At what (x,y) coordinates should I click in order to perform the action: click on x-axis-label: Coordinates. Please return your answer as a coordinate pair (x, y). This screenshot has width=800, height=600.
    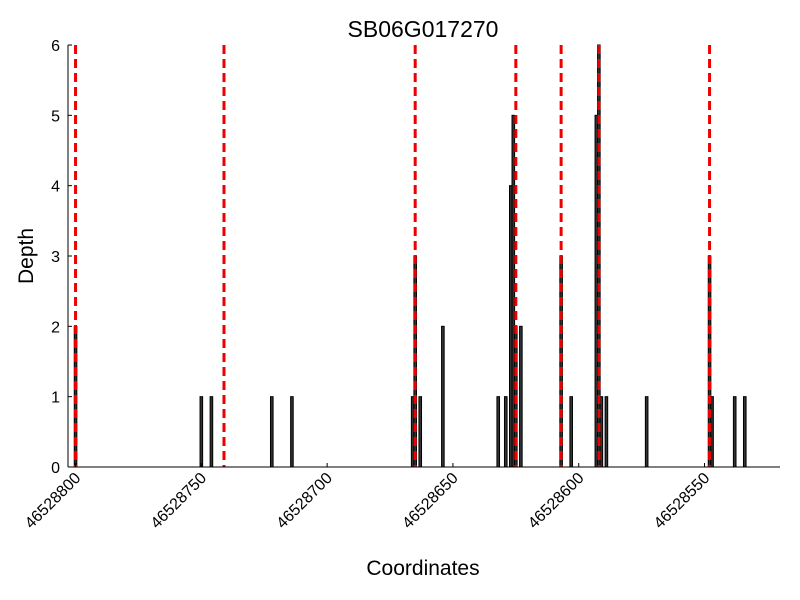
    Looking at the image, I should click on (422, 568).